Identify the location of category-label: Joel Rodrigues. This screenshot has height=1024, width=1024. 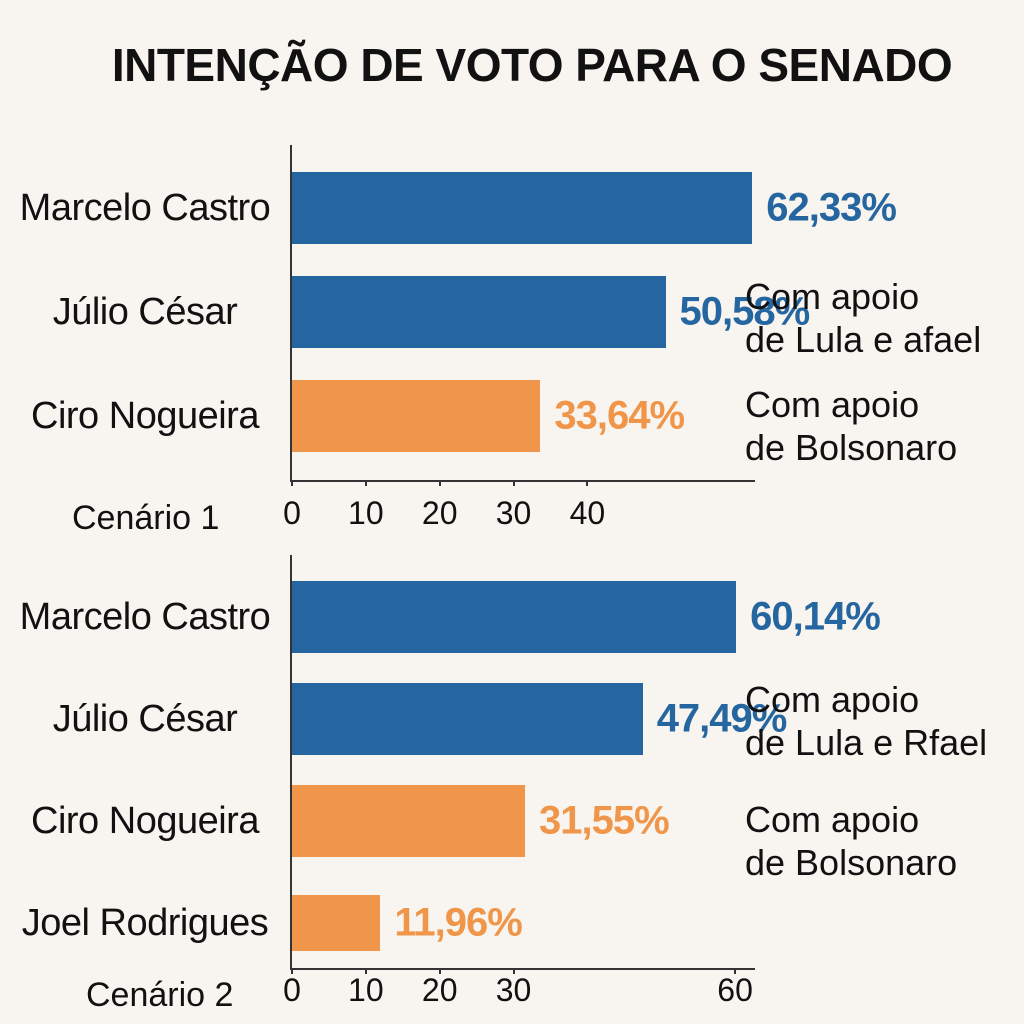
(145, 923).